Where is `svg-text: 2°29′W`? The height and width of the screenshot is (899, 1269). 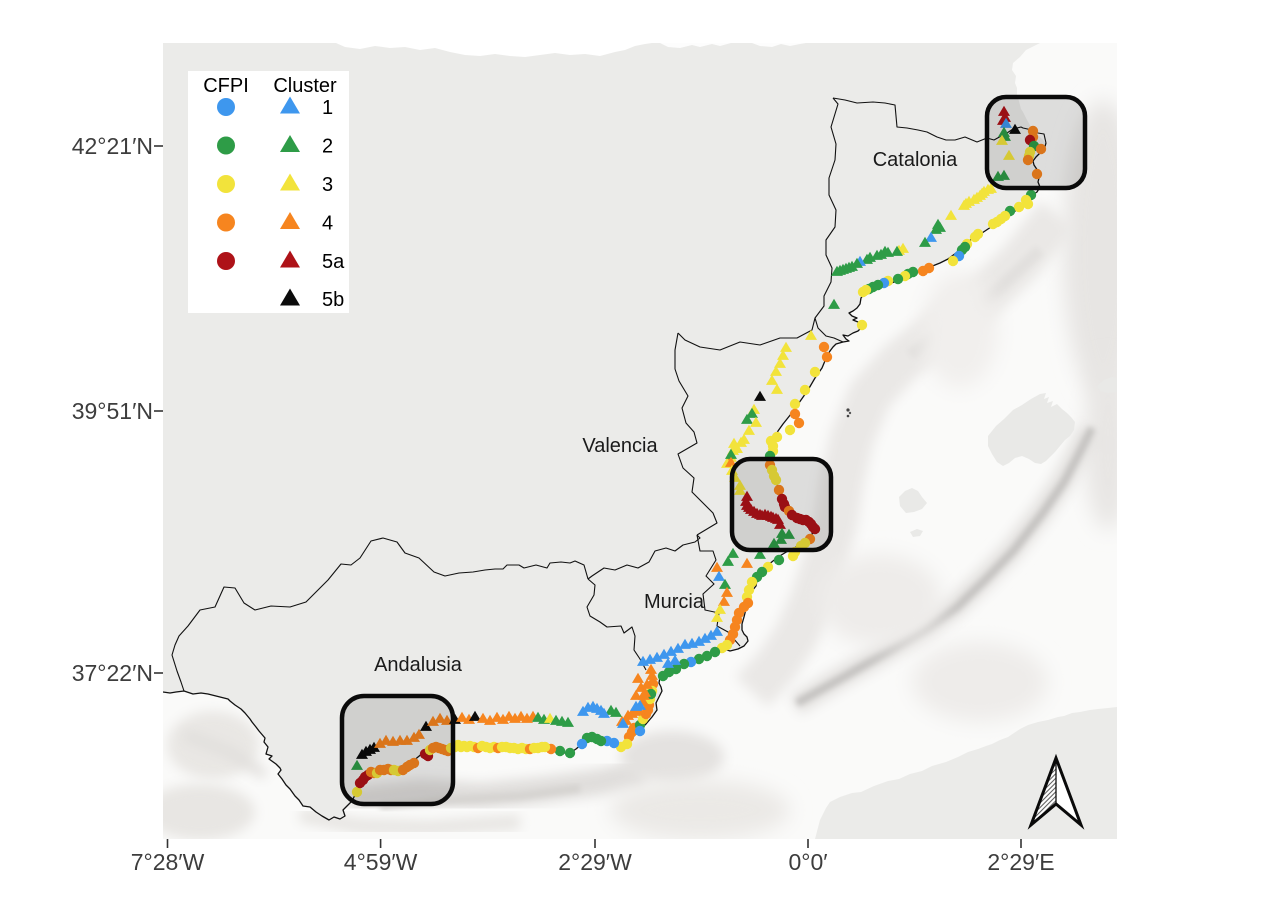 svg-text: 2°29′W is located at coordinates (595, 862).